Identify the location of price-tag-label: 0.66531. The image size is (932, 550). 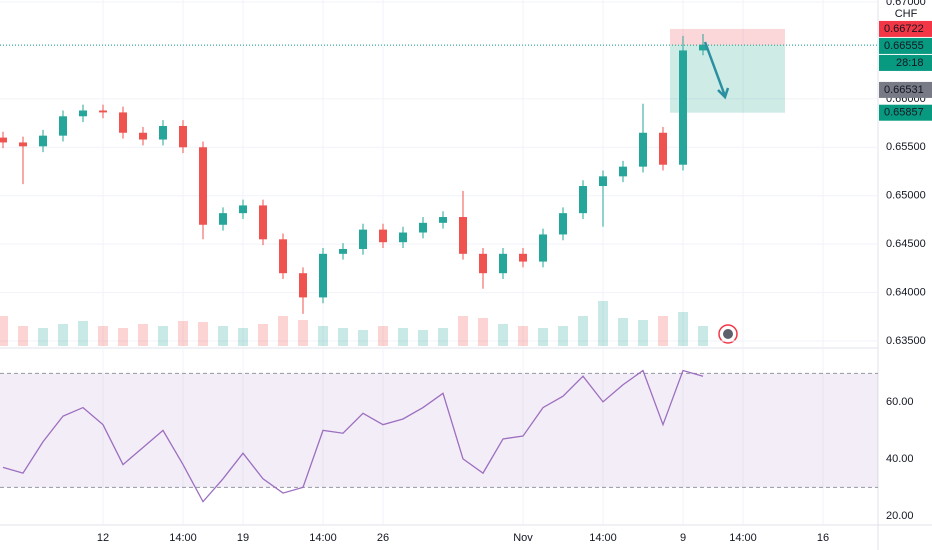
(904, 90).